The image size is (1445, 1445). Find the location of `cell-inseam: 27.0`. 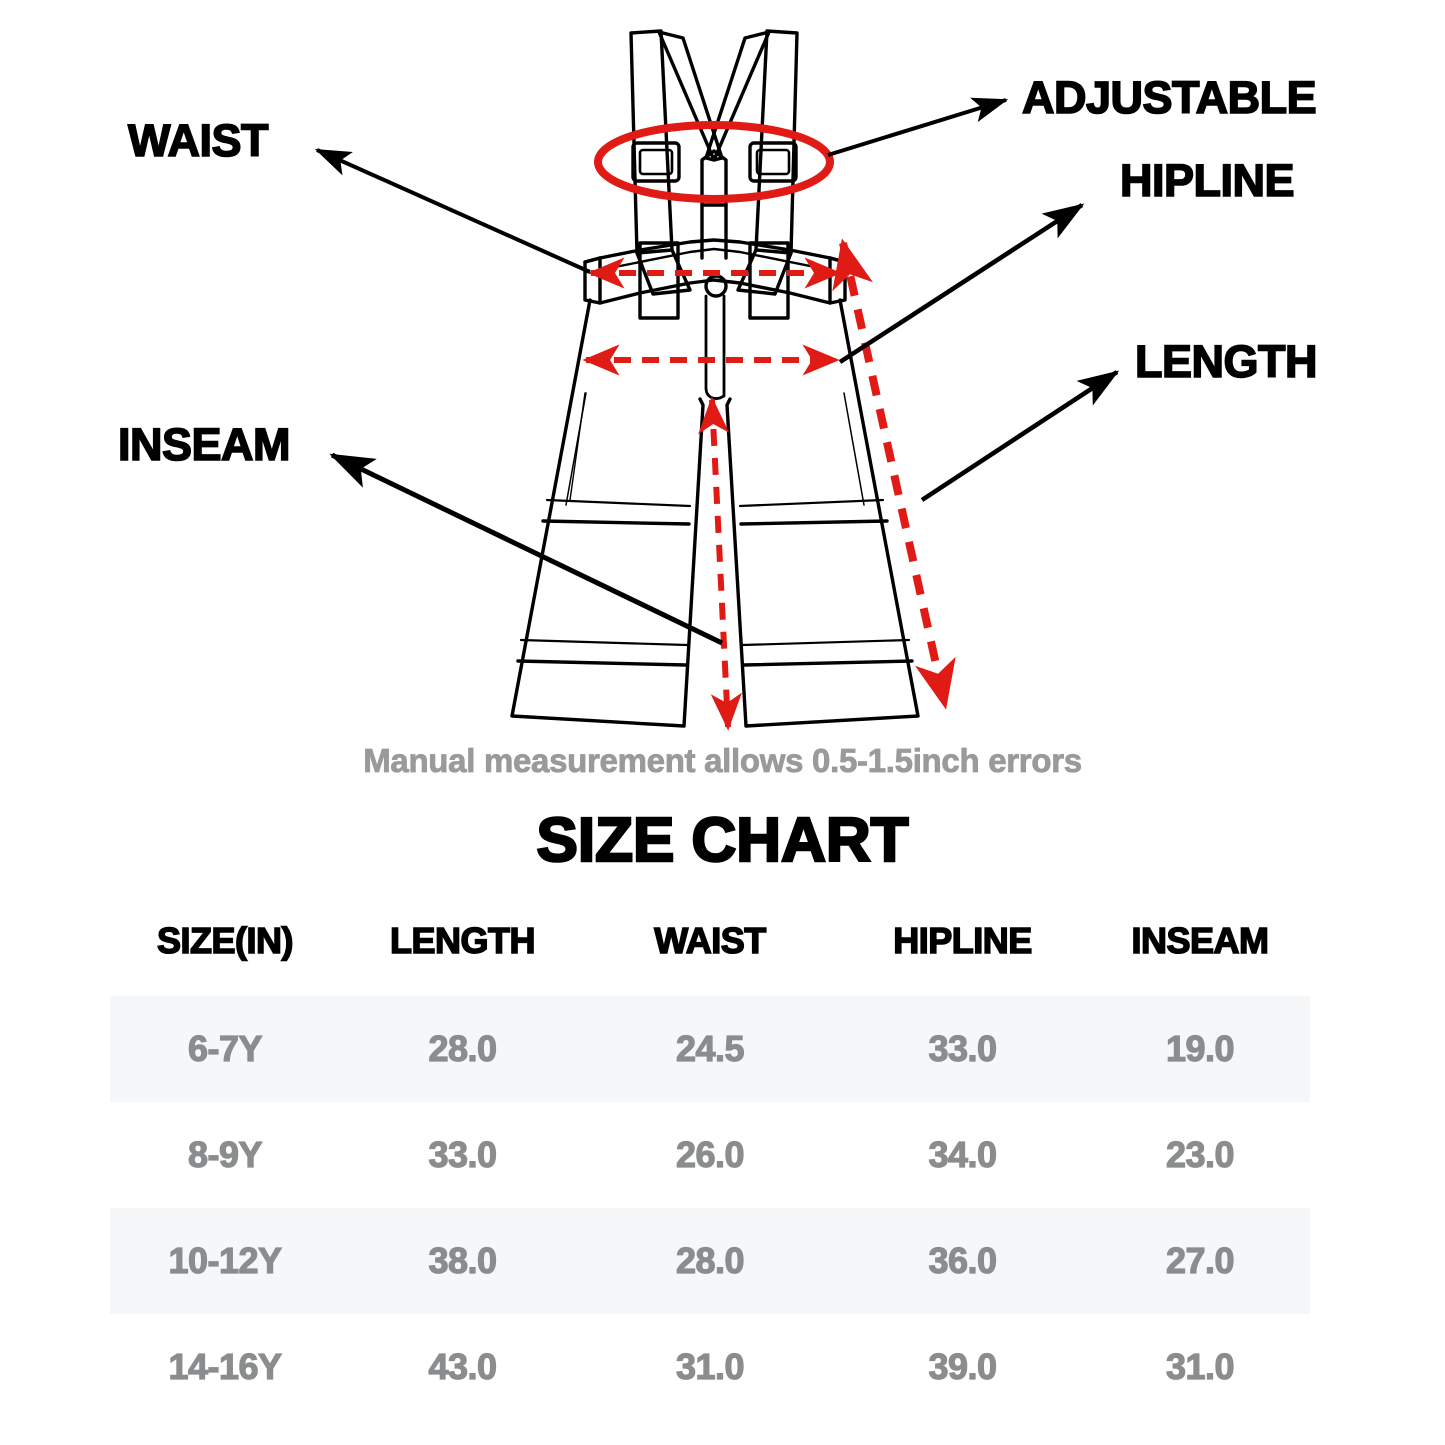

cell-inseam: 27.0 is located at coordinates (1200, 1261).